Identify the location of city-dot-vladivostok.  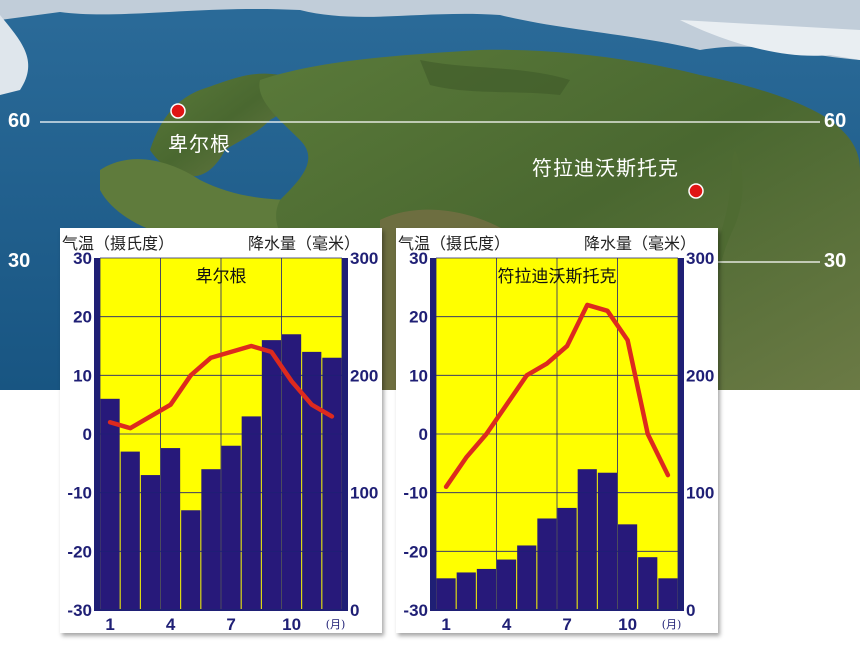
(696, 191).